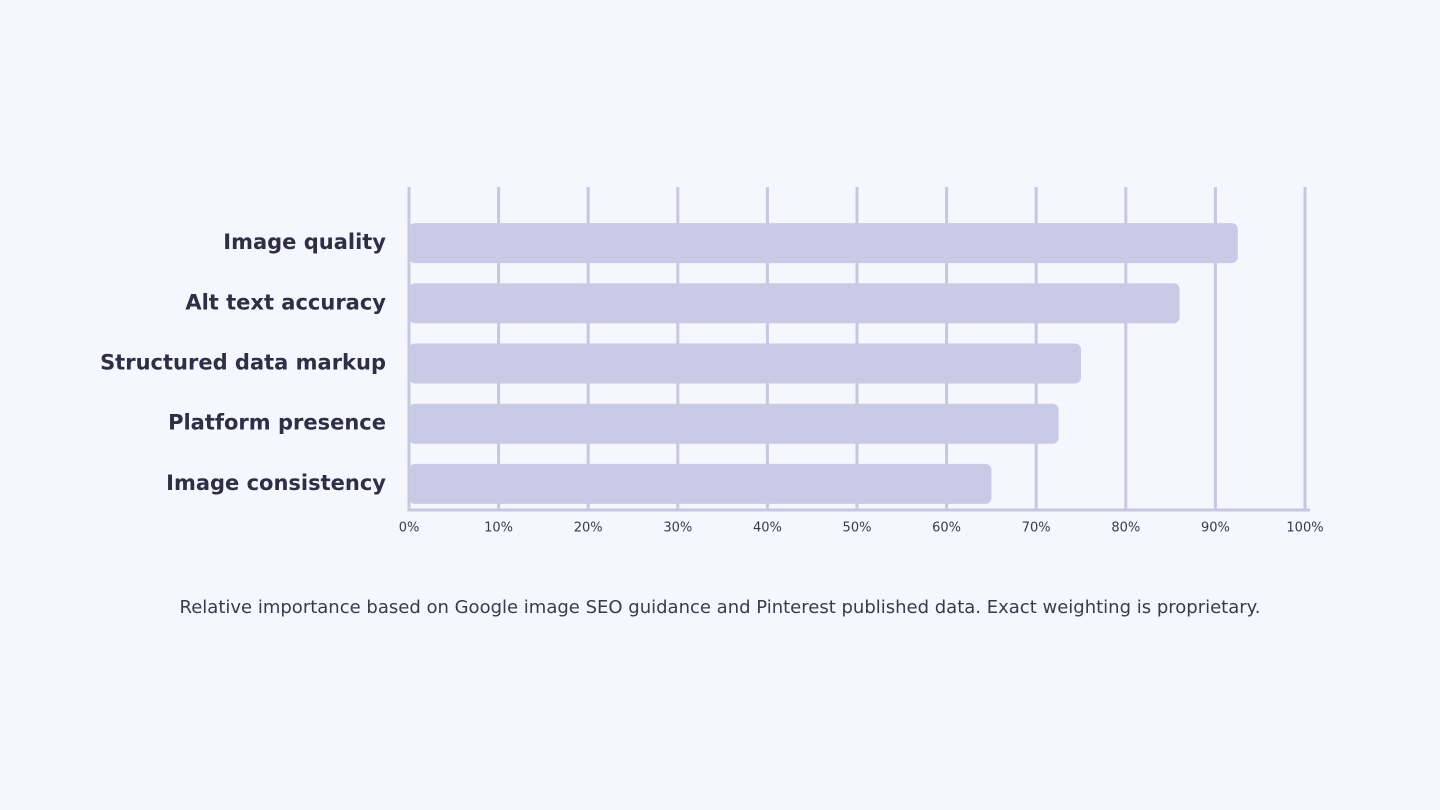 The image size is (1440, 810). Describe the element at coordinates (857, 528) in the screenshot. I see `x-tick-label: 50%` at that location.